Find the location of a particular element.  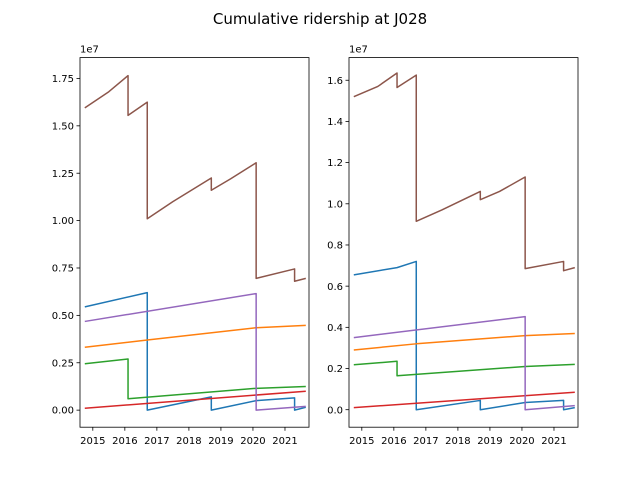

y-tick-label: 0.8 is located at coordinates (335, 246).